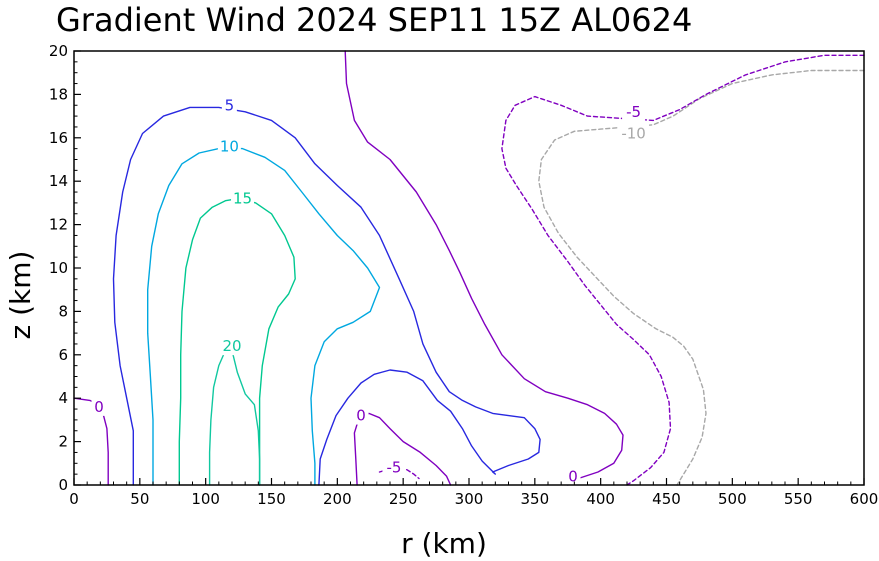 This screenshot has height=561, width=879. Describe the element at coordinates (139, 499) in the screenshot. I see `x-tick-label: 50` at that location.